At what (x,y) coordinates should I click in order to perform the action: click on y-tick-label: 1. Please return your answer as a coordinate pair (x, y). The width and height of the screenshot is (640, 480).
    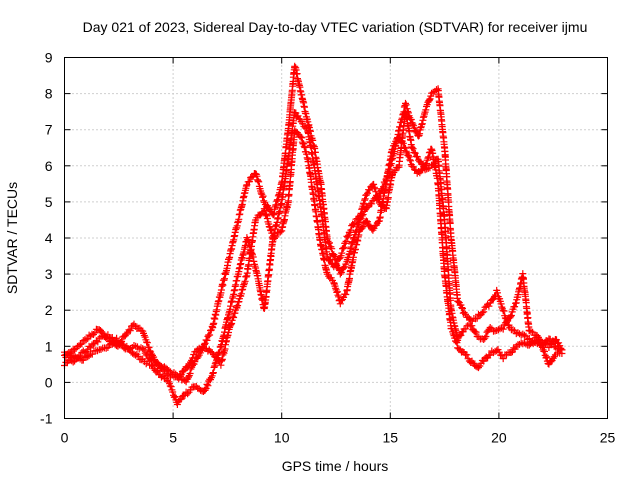
    Looking at the image, I should click on (49, 346).